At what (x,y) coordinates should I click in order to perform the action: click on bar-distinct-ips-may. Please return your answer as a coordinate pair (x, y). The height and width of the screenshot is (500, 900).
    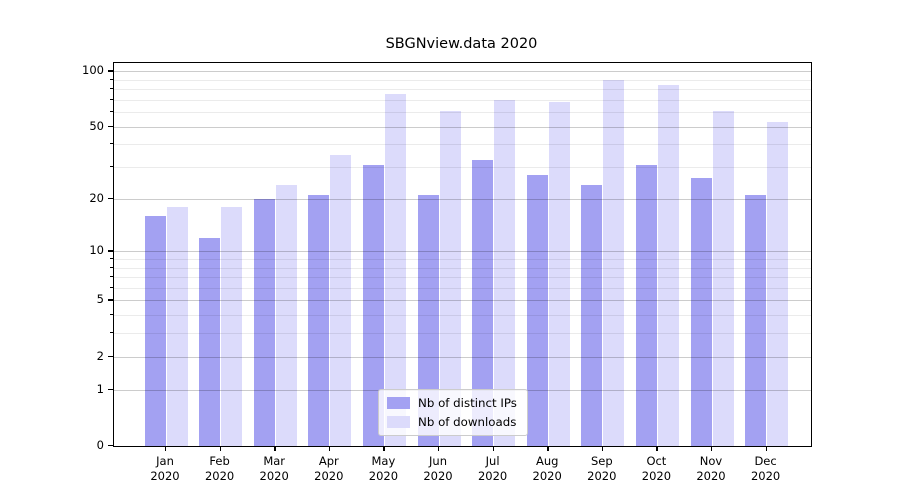
    Looking at the image, I should click on (373, 305).